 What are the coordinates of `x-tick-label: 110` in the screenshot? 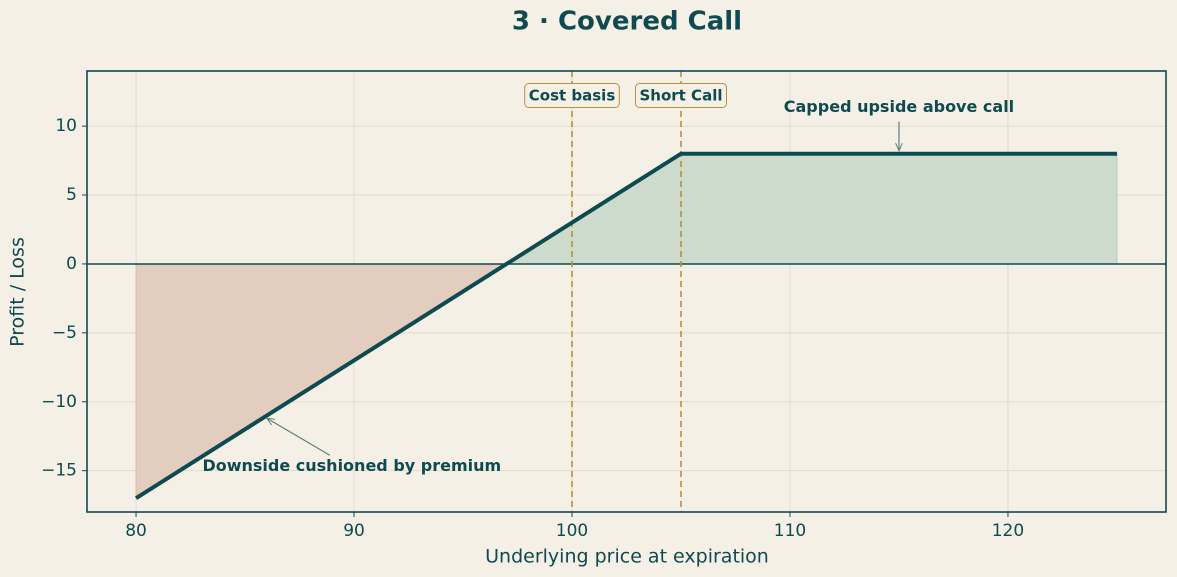 It's located at (790, 531).